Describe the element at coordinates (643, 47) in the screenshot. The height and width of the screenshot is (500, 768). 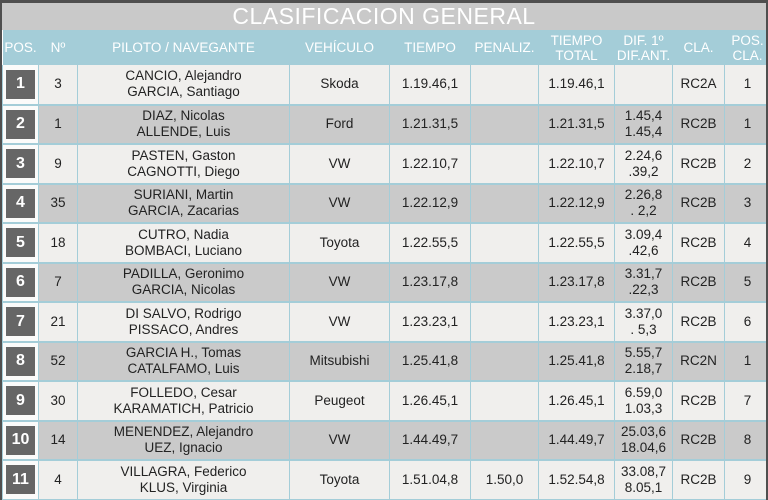
I see `column-header-gap: DIF. 1º DIF.ANT.` at that location.